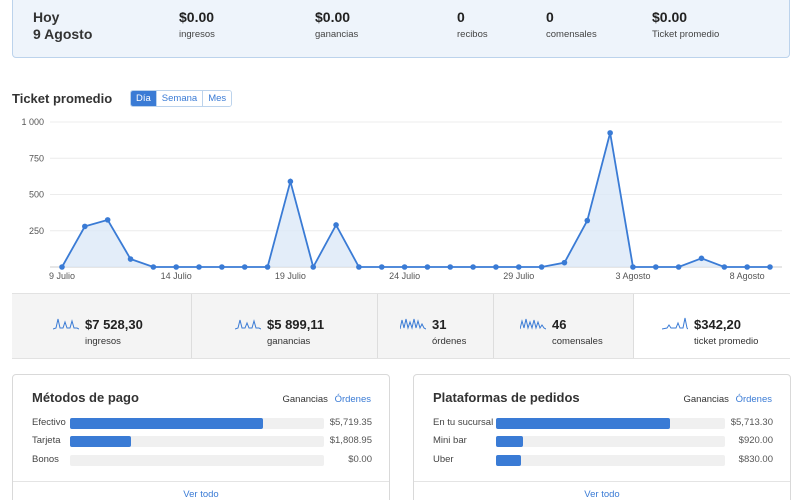  What do you see at coordinates (449, 341) in the screenshot?
I see `stat-label: órdenes` at bounding box center [449, 341].